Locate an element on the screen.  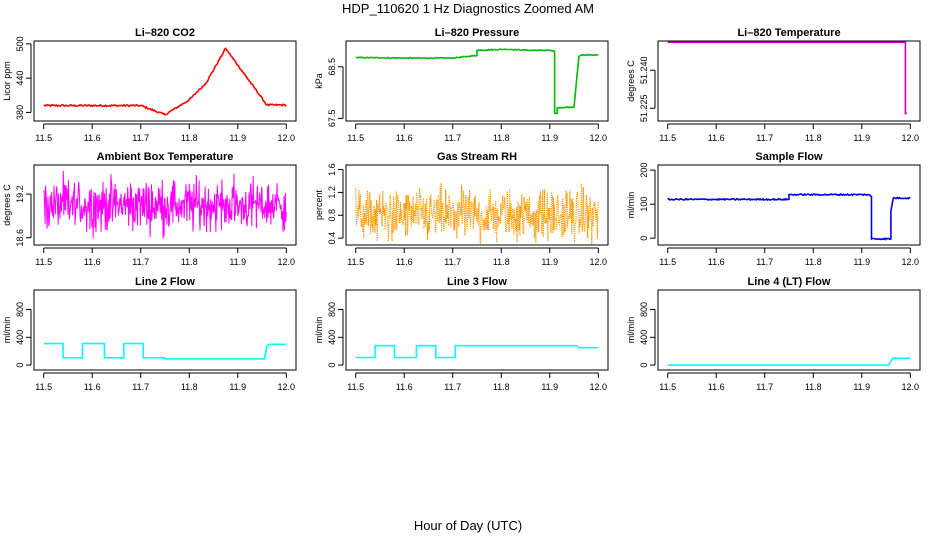
y-tick-label: 68.5 is located at coordinates (332, 67).